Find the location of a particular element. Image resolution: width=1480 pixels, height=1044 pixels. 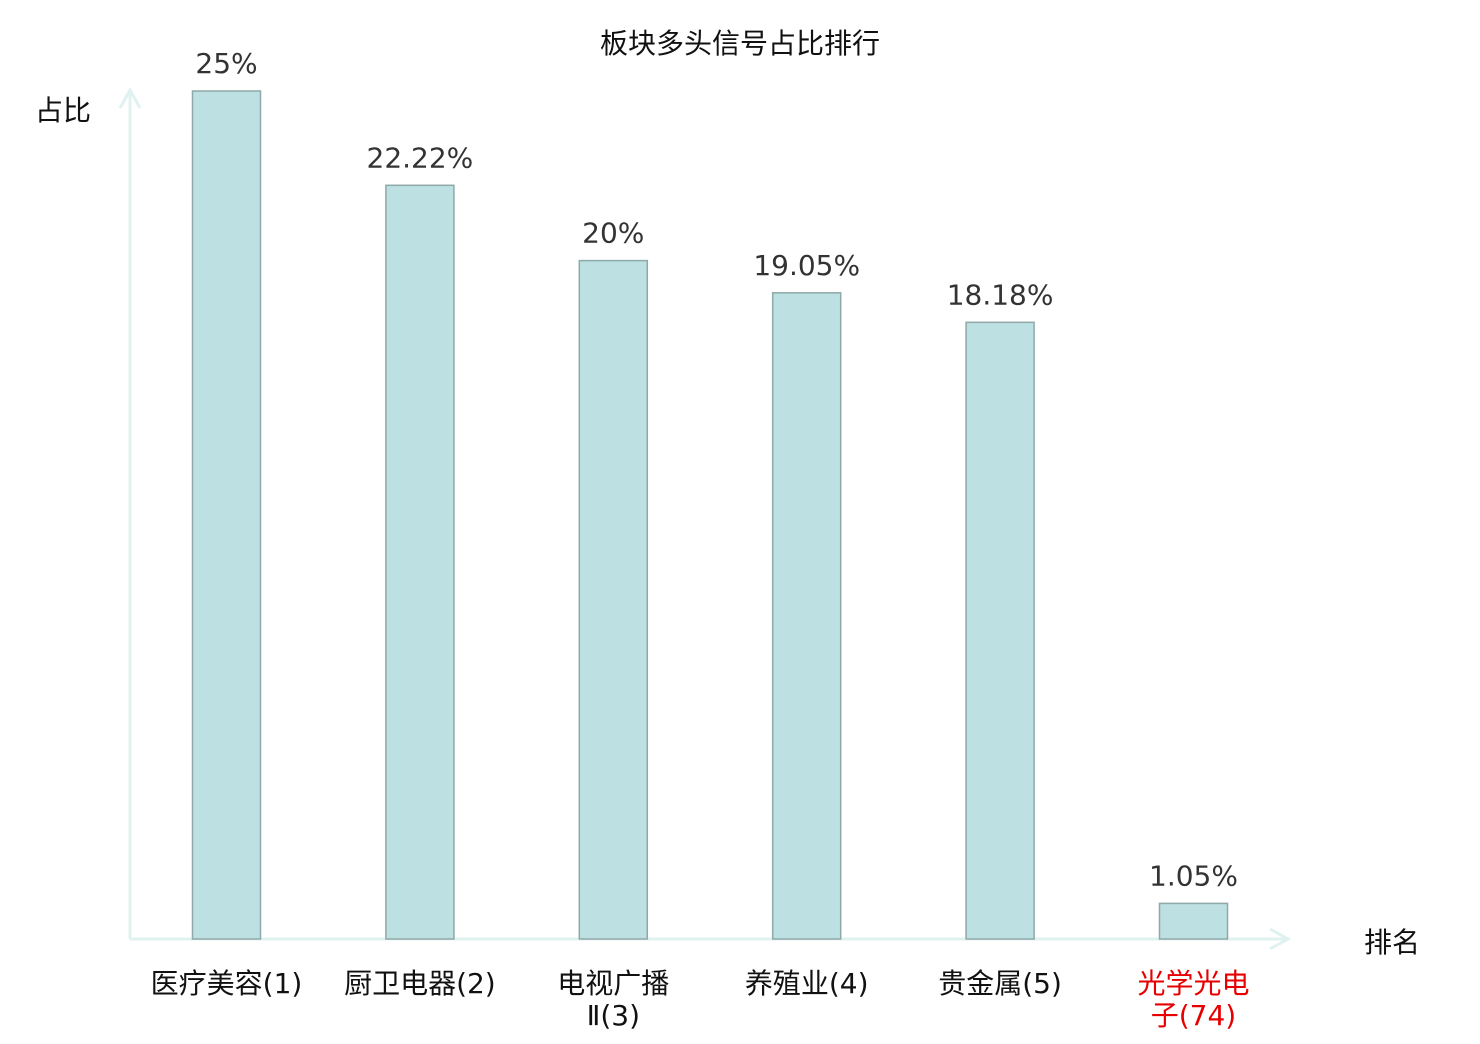

x-tick-label: 贵金属(5) is located at coordinates (1000, 983).